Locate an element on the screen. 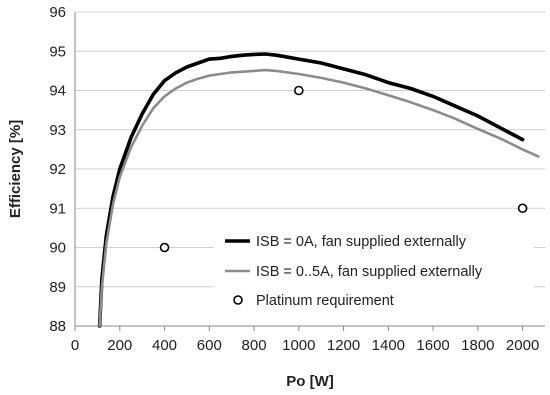  x-tick-label: 0 is located at coordinates (75, 345).